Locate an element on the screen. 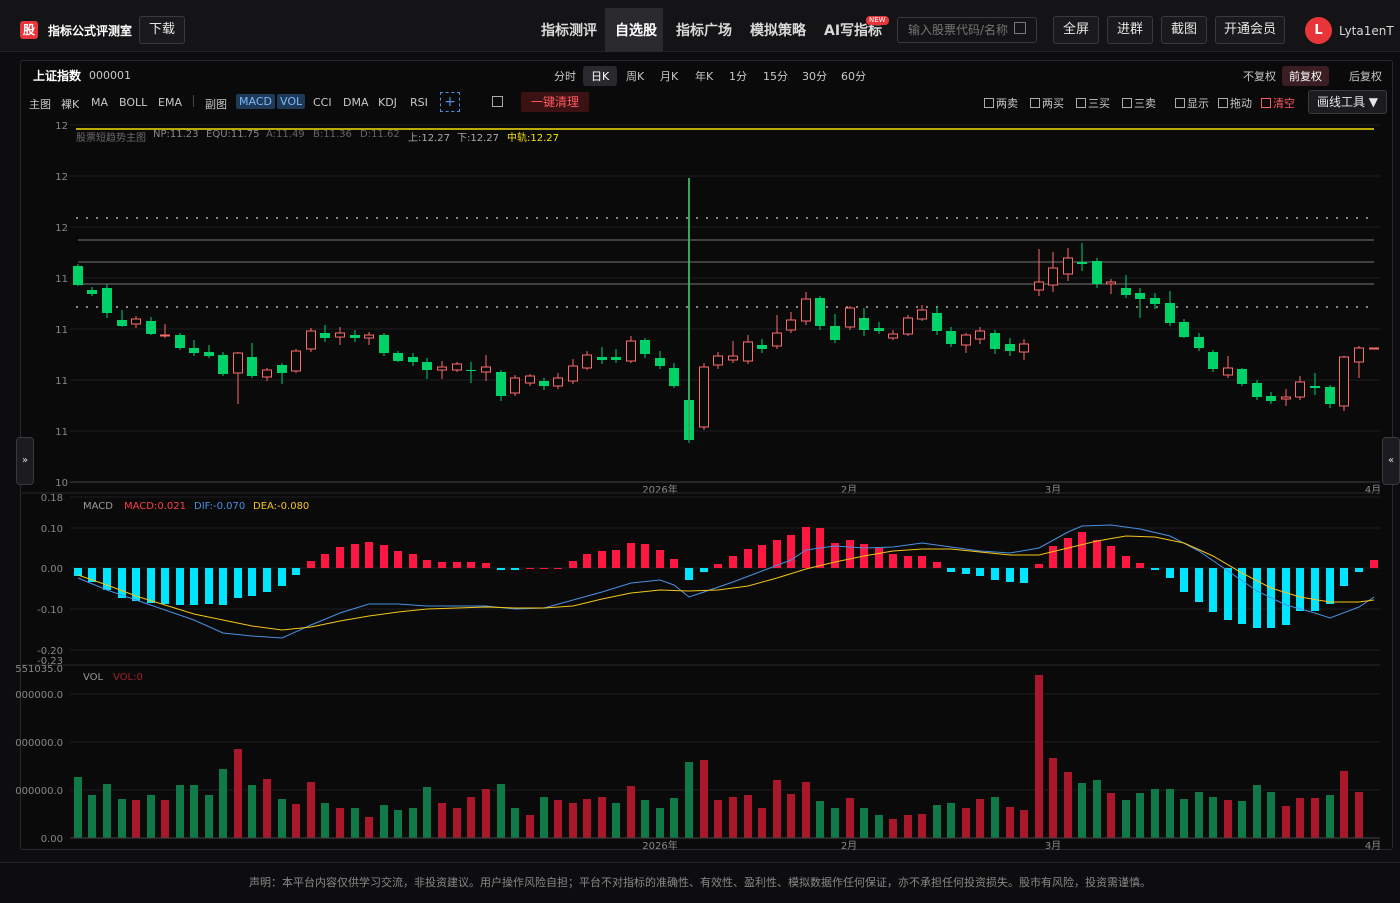 Image resolution: width=1400 pixels, height=903 pixels. sub-ind-1: VOL is located at coordinates (291, 101).